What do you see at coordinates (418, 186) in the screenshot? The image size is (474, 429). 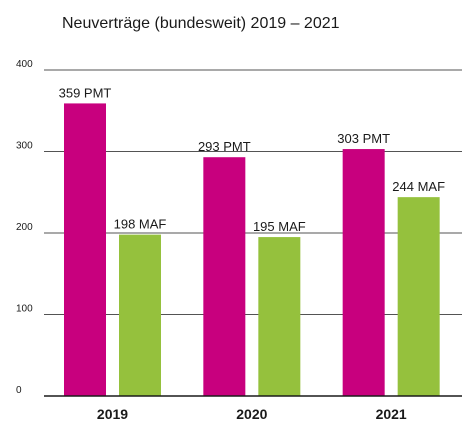 I see `data-label: 244 MAF` at bounding box center [418, 186].